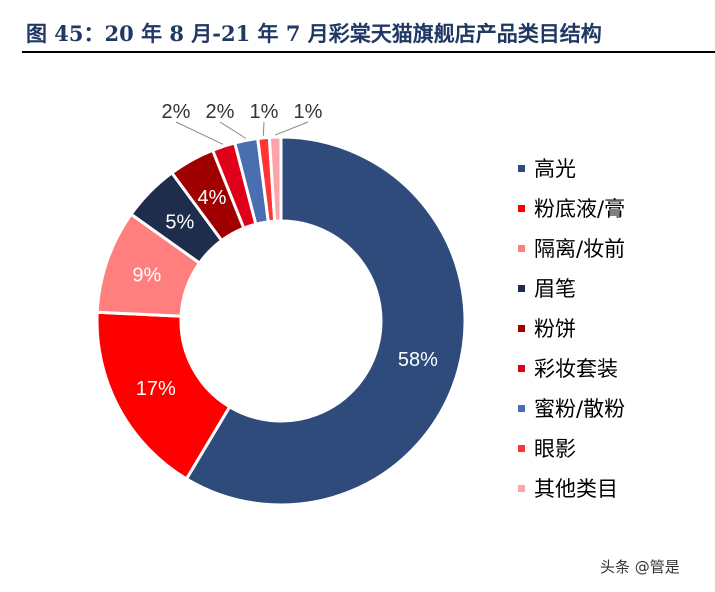  Describe the element at coordinates (146, 276) in the screenshot. I see `data-label: 9%` at that location.